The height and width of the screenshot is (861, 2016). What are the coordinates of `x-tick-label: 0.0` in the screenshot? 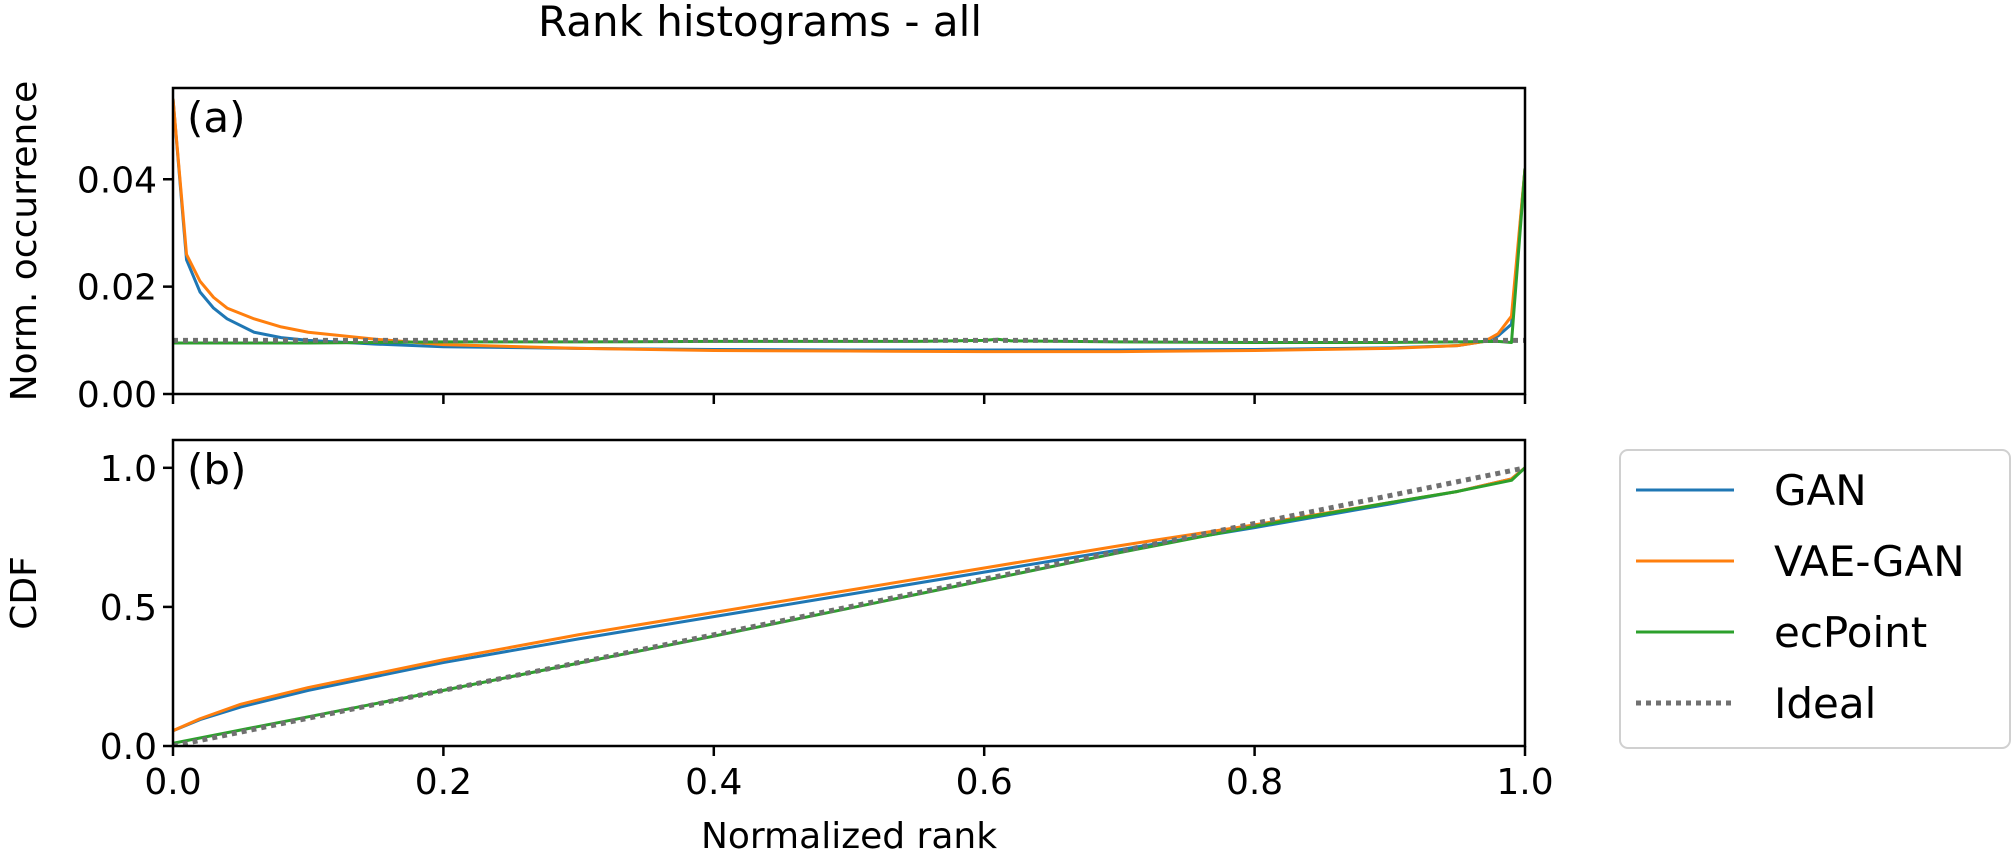 It's located at (172, 782).